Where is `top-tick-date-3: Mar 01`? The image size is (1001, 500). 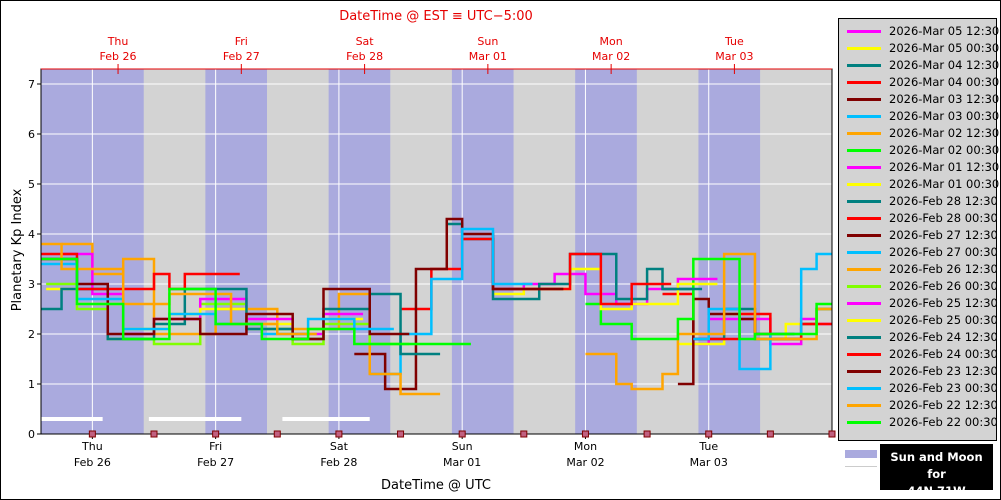
top-tick-date-3: Mar 01 is located at coordinates (488, 56).